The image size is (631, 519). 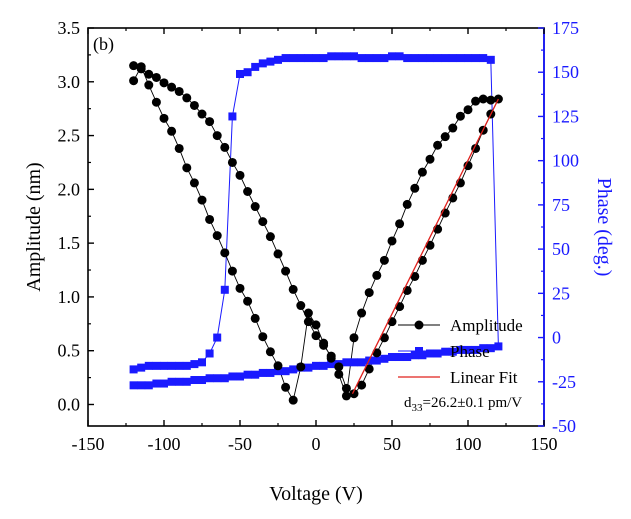 I want to click on left-axis-title: Amplitude (nm), so click(x=34, y=226).